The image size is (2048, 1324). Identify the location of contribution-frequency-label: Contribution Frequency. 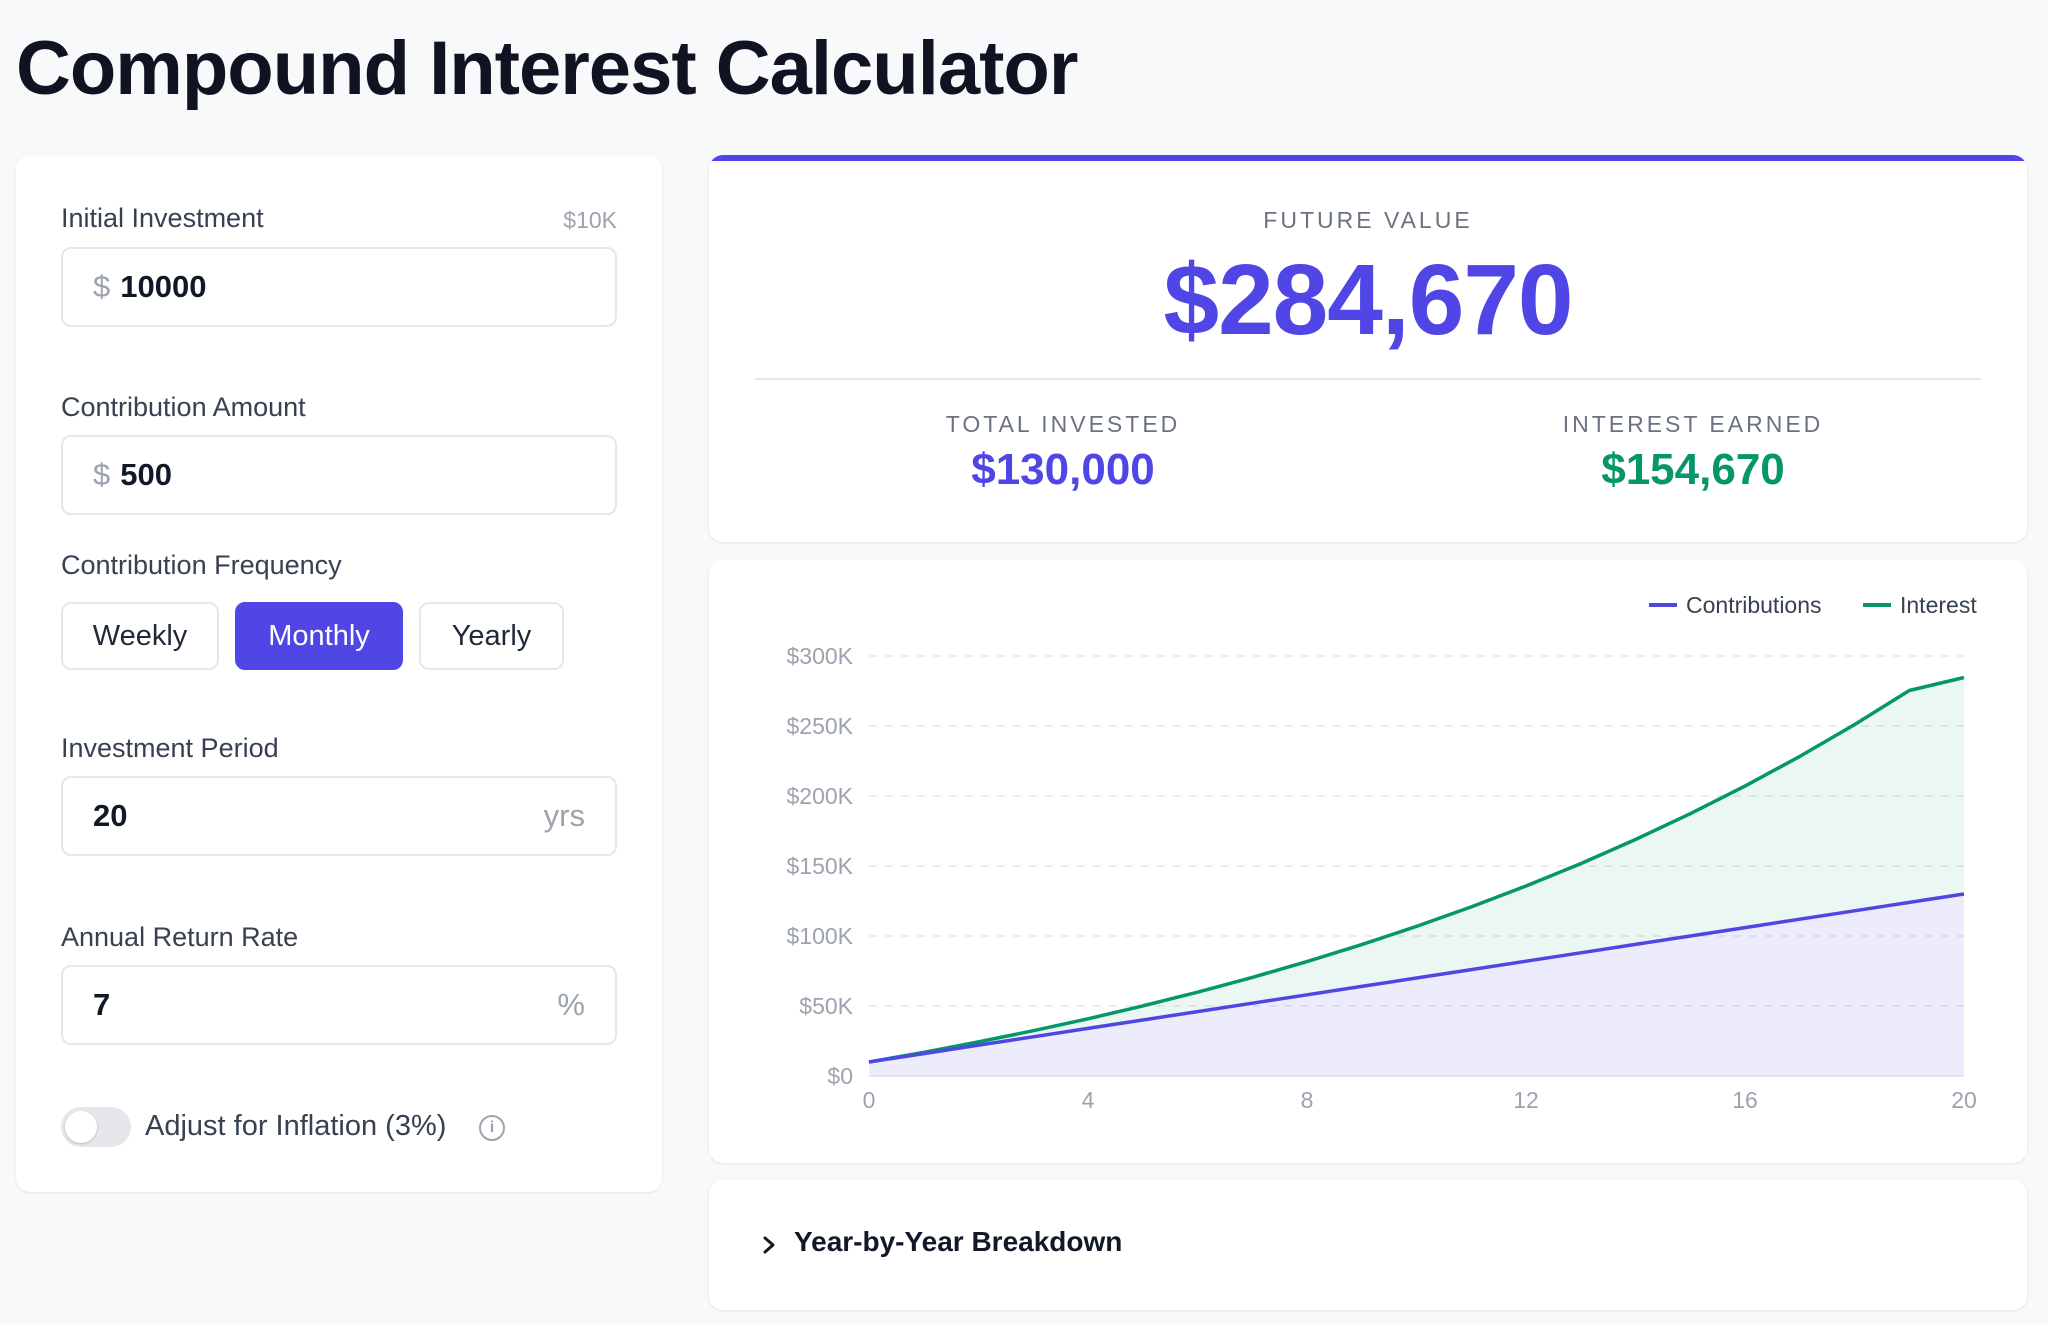
(201, 565).